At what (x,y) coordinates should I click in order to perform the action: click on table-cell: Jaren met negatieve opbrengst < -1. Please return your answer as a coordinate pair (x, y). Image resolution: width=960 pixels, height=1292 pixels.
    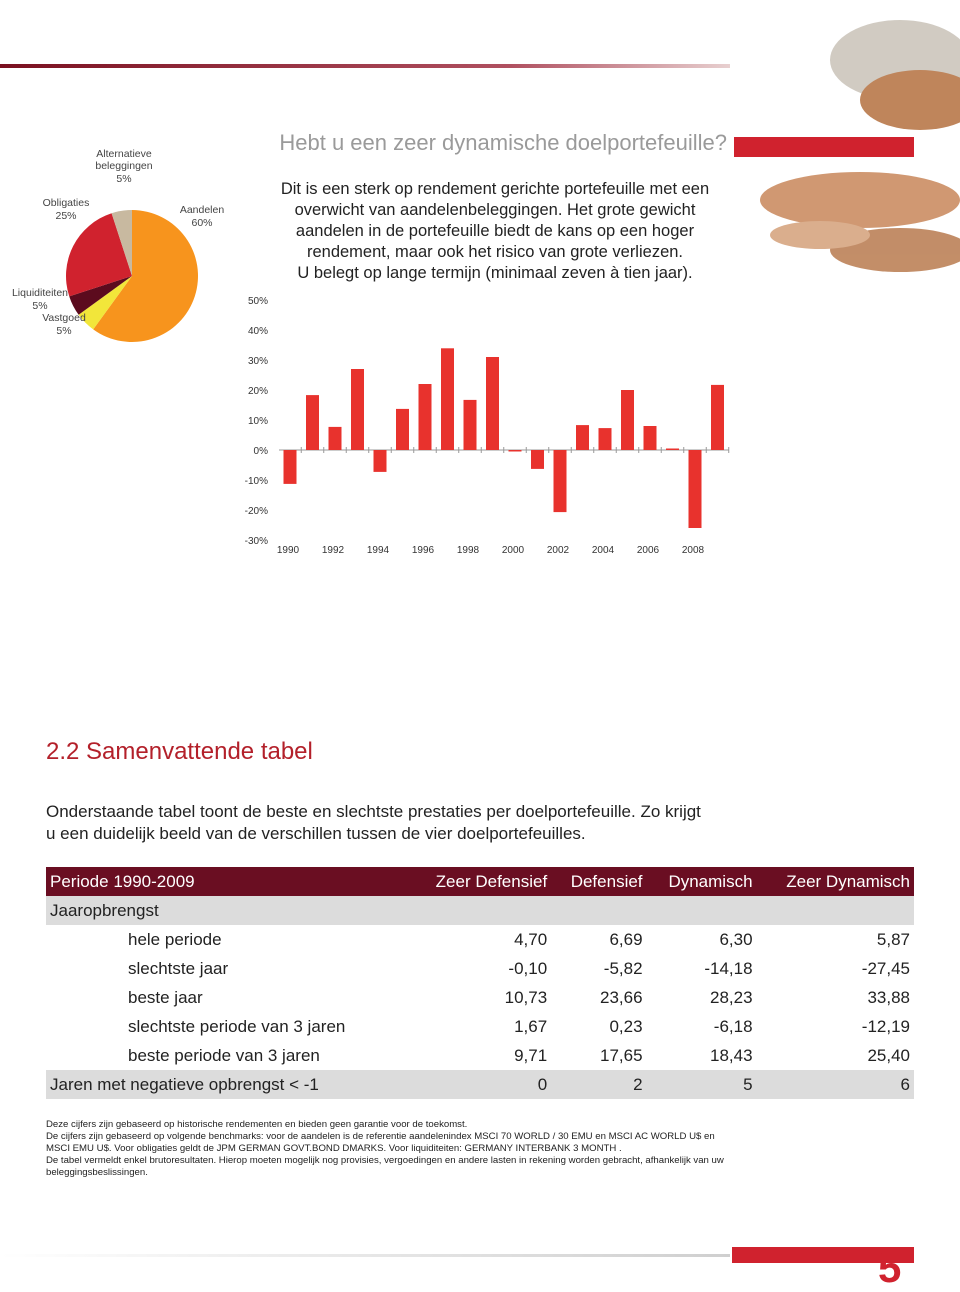
    Looking at the image, I should click on (227, 1084).